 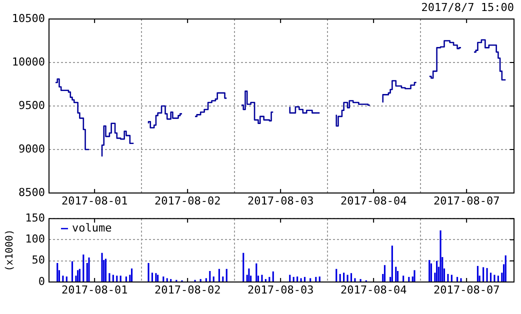 I want to click on y-tick-label: 8500, so click(x=31, y=192).